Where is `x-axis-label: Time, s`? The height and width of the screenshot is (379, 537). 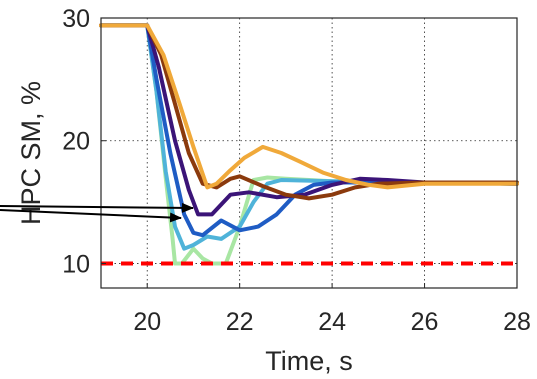
x-axis-label: Time, s is located at coordinates (309, 361).